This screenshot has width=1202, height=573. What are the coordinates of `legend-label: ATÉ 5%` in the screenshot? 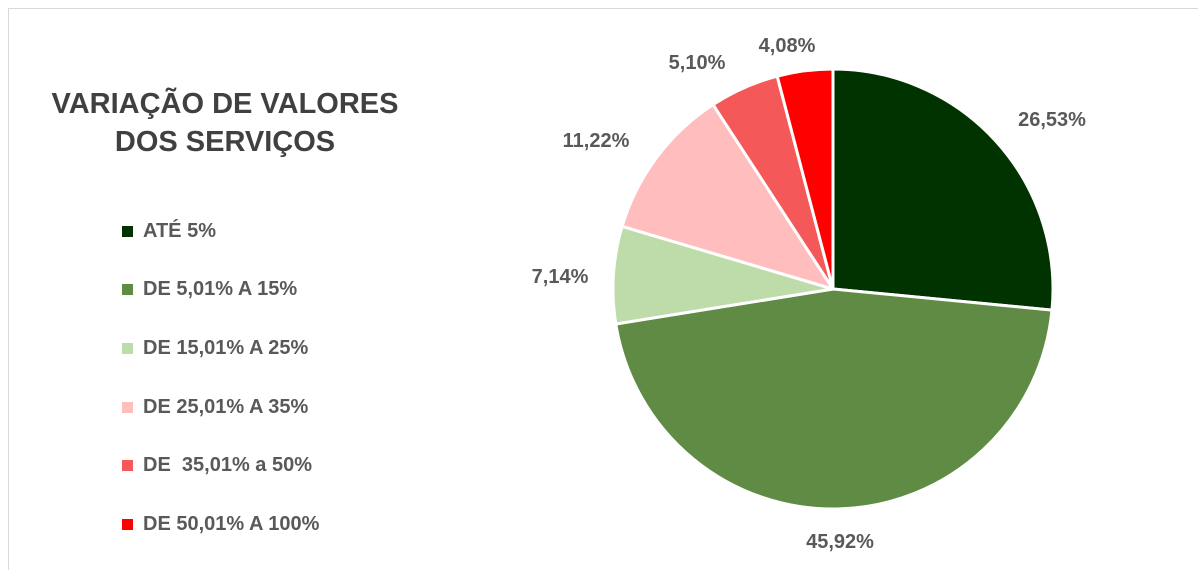 It's located at (179, 230).